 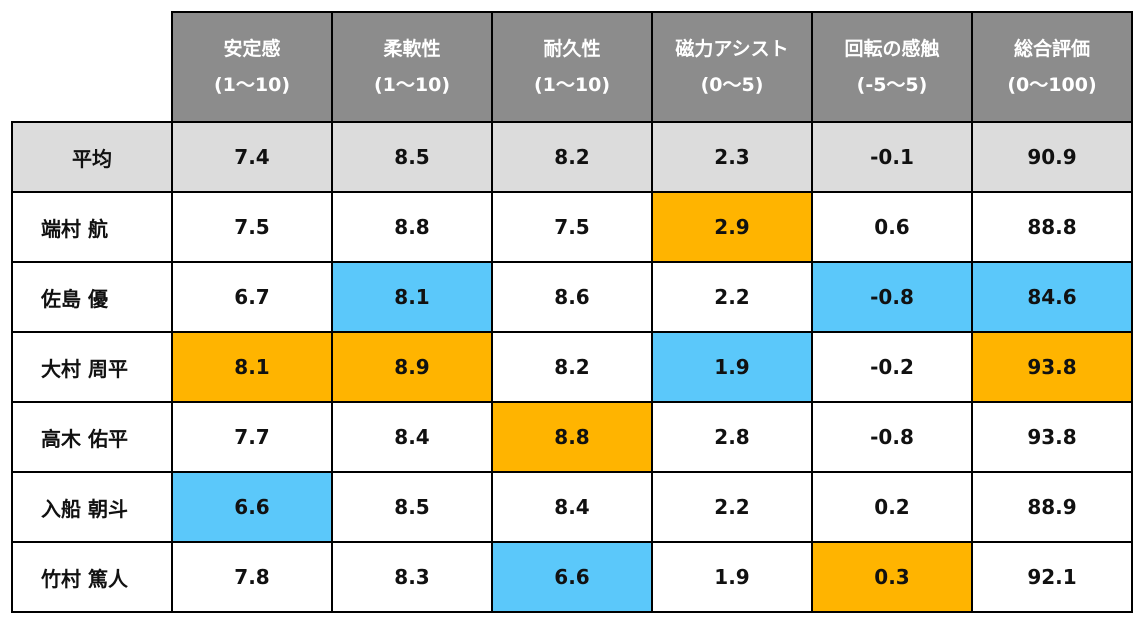 What do you see at coordinates (92, 227) in the screenshot?
I see `row-name: 端村 航` at bounding box center [92, 227].